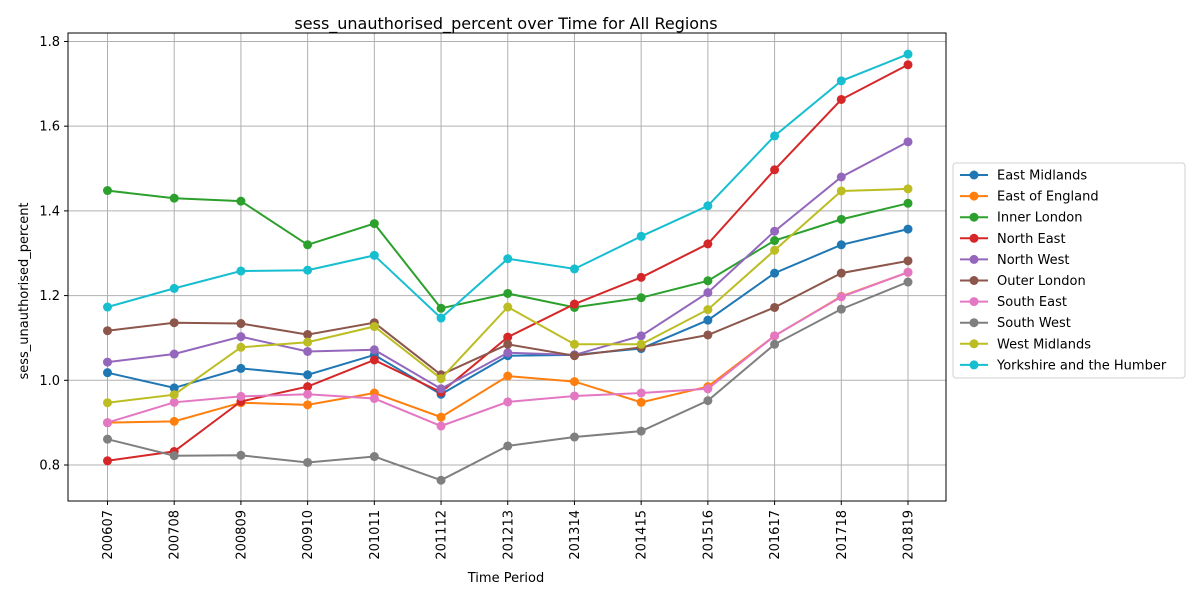 The height and width of the screenshot is (604, 1200). What do you see at coordinates (49, 466) in the screenshot?
I see `y-tick-label: 0.8` at bounding box center [49, 466].